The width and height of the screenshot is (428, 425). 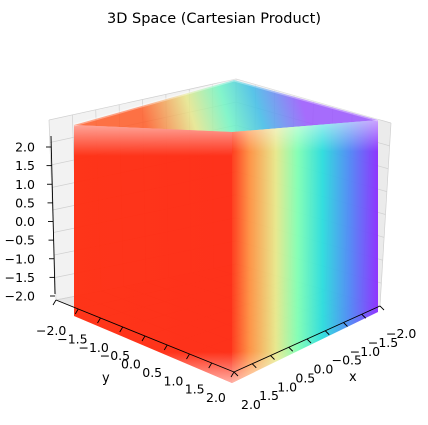 I want to click on y-tick-label: −1.5, so click(x=72, y=338).